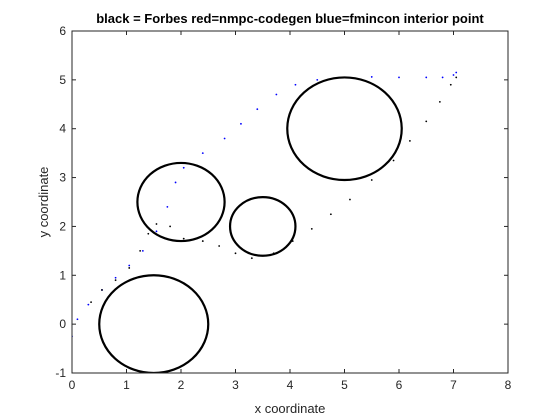 This screenshot has height=420, width=560. Describe the element at coordinates (62, 324) in the screenshot. I see `y-tick-label: 0` at that location.